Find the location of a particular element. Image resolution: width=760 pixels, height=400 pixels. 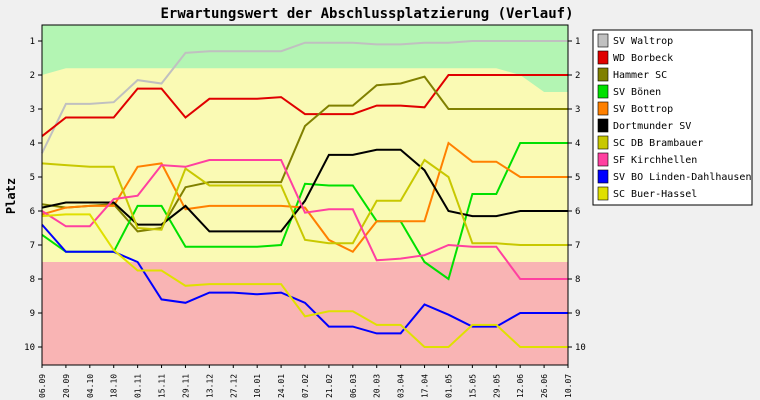

x-tick-label: 20.03 is located at coordinates (377, 386).